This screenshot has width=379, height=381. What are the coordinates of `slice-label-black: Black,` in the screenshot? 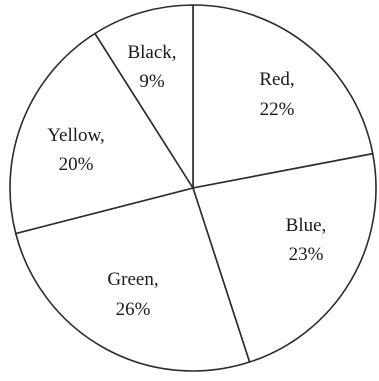 It's located at (151, 52).